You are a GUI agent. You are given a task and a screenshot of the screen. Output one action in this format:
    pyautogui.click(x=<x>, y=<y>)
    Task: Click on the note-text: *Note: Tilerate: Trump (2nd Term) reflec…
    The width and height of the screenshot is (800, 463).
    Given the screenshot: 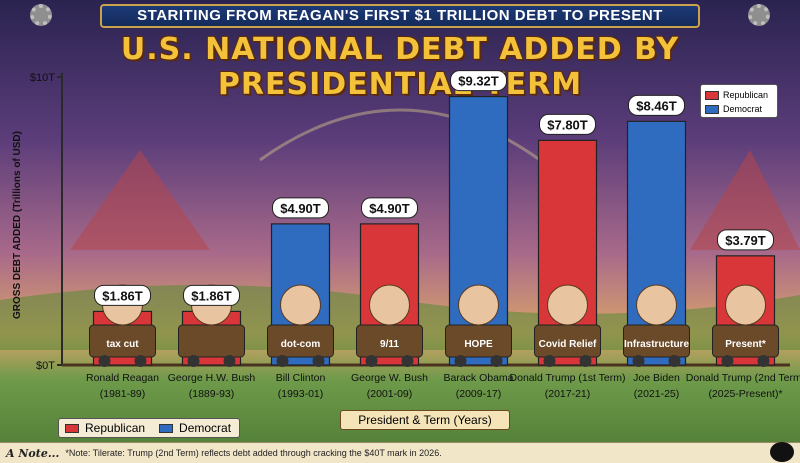 What is the action you would take?
    pyautogui.click(x=253, y=453)
    